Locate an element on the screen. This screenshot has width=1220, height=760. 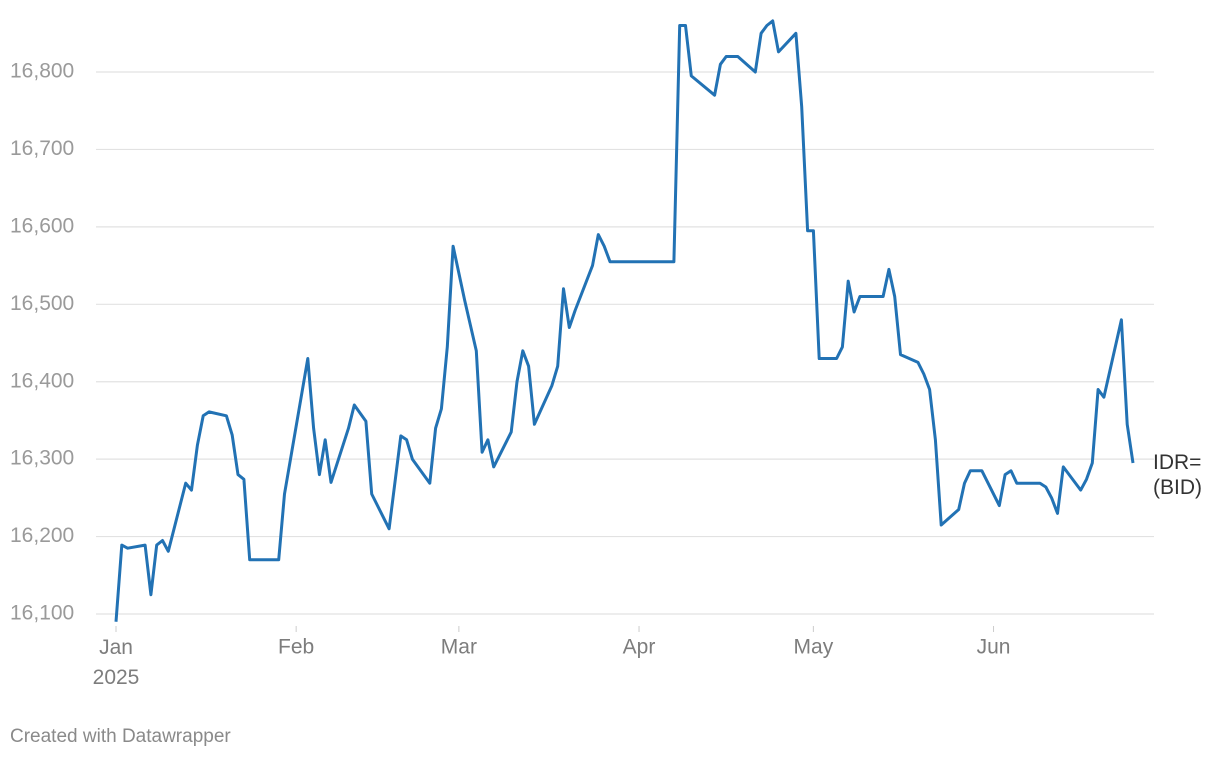
x-tick-label: Apr is located at coordinates (639, 647).